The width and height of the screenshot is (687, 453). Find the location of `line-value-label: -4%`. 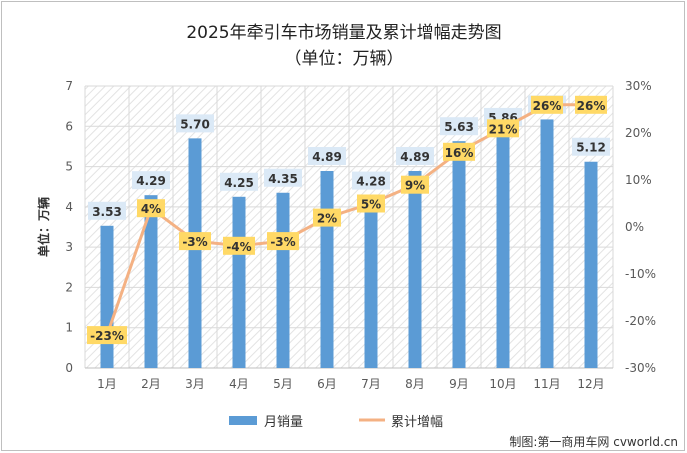

line-value-label: -4% is located at coordinates (238, 247).